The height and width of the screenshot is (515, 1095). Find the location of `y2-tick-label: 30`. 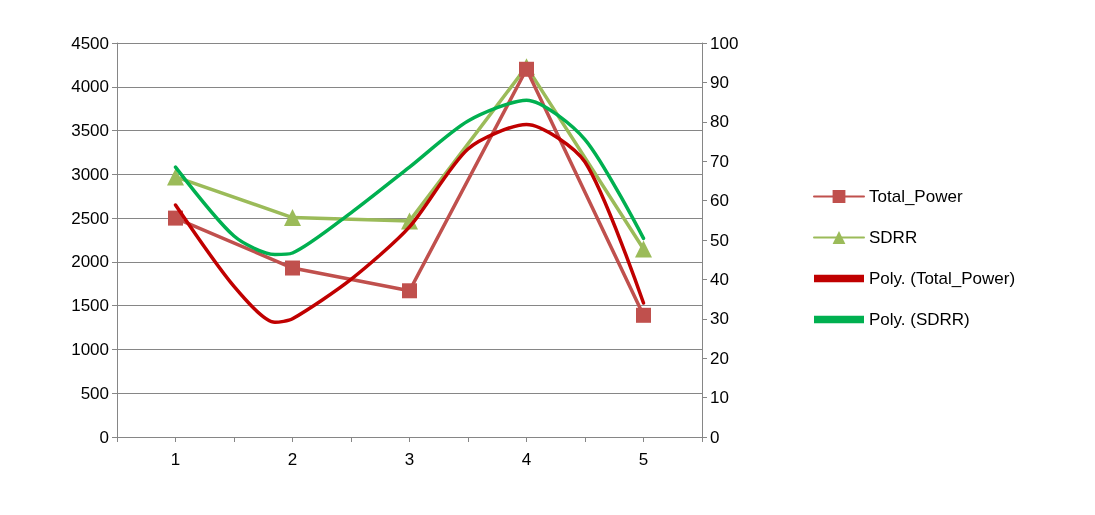

y2-tick-label: 30 is located at coordinates (719, 319).